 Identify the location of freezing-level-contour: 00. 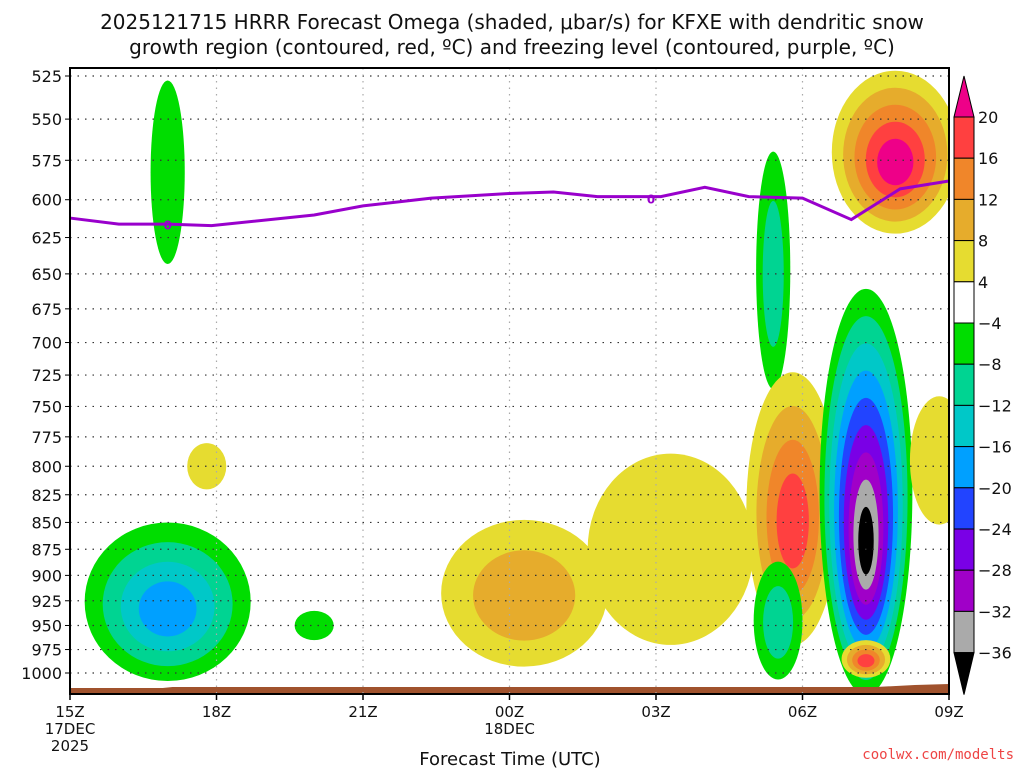
(509, 206).